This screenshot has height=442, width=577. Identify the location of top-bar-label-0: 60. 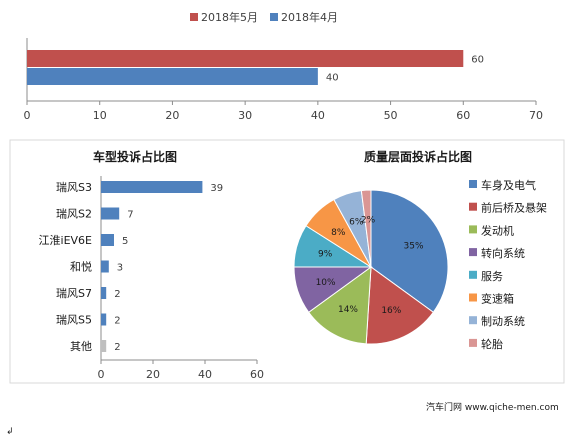
(477, 60).